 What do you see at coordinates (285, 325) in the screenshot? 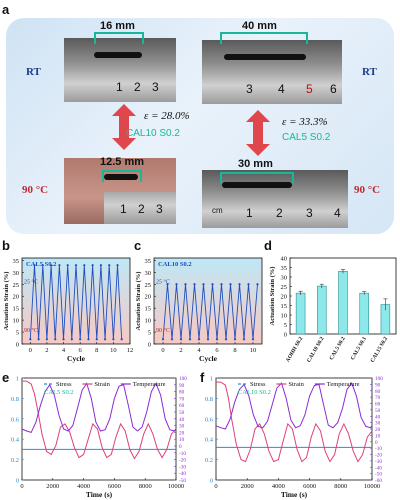
I see `y-tick-label: 5` at bounding box center [285, 325].